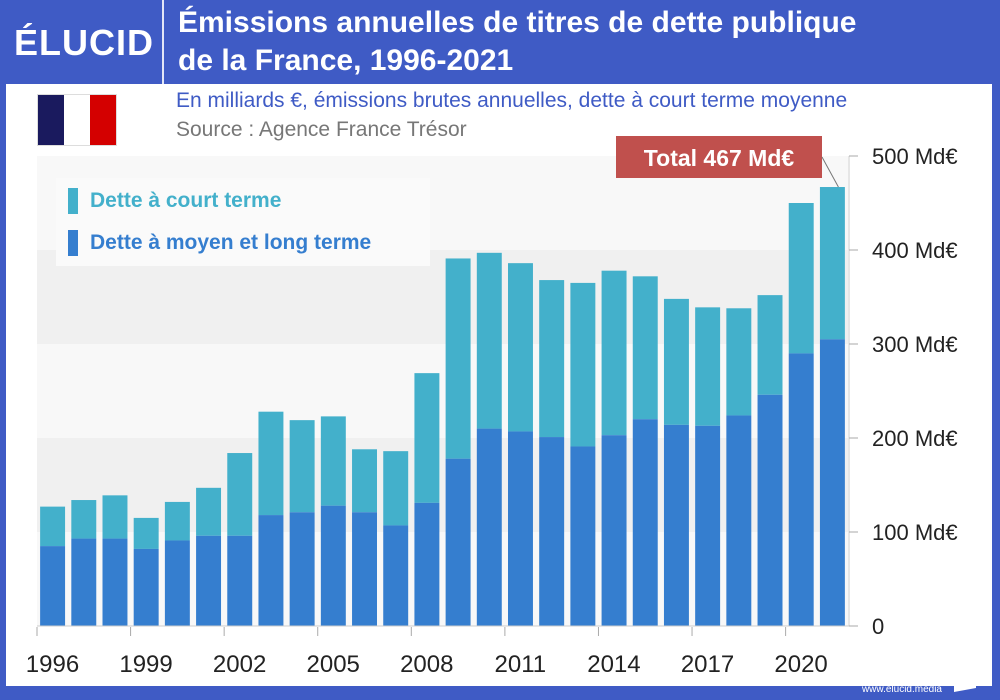 Image resolution: width=1000 pixels, height=700 pixels. I want to click on chart-title-line2: de la France, 1996-2021, so click(346, 60).